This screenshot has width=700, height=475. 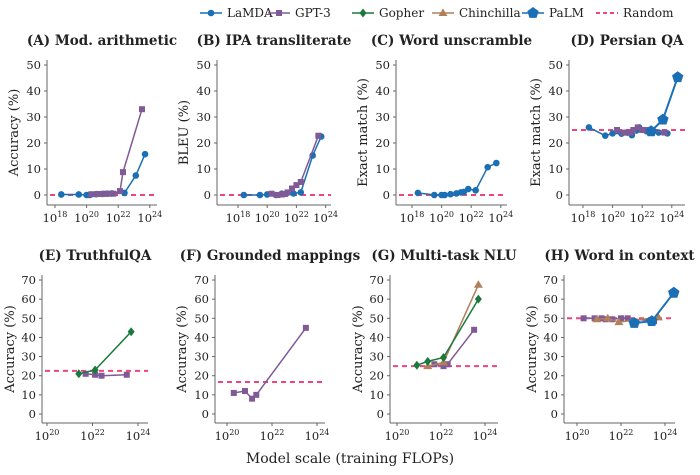 I want to click on panel-title: (D) Persian QA, so click(x=627, y=41).